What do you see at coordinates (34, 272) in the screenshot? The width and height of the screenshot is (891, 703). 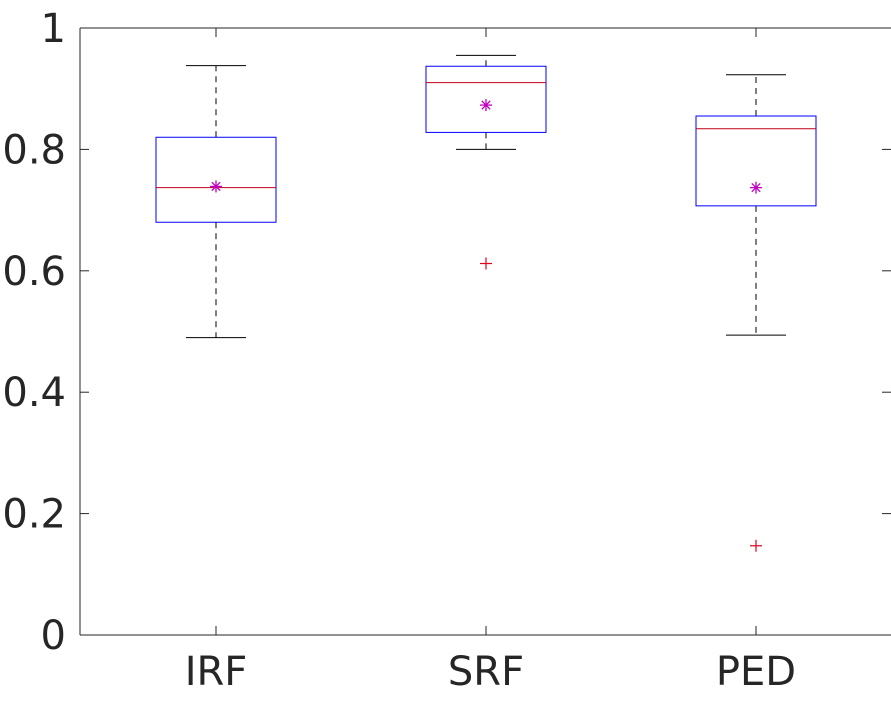 I see `y-tick-label: 0.6` at bounding box center [34, 272].